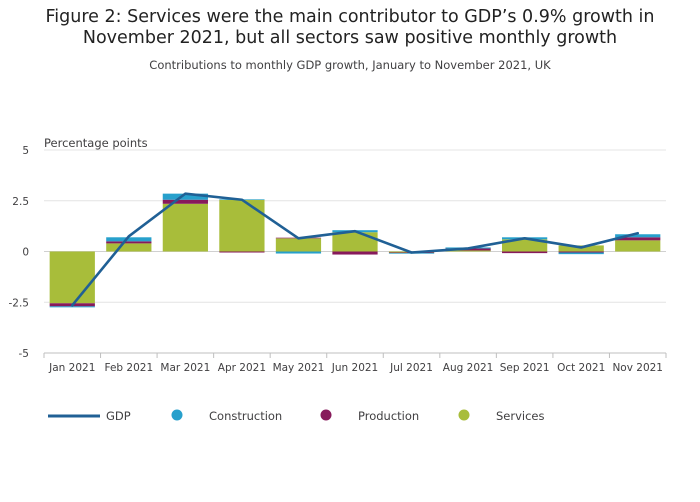  What do you see at coordinates (298, 252) in the screenshot?
I see `bar-construction-may-2021` at bounding box center [298, 252].